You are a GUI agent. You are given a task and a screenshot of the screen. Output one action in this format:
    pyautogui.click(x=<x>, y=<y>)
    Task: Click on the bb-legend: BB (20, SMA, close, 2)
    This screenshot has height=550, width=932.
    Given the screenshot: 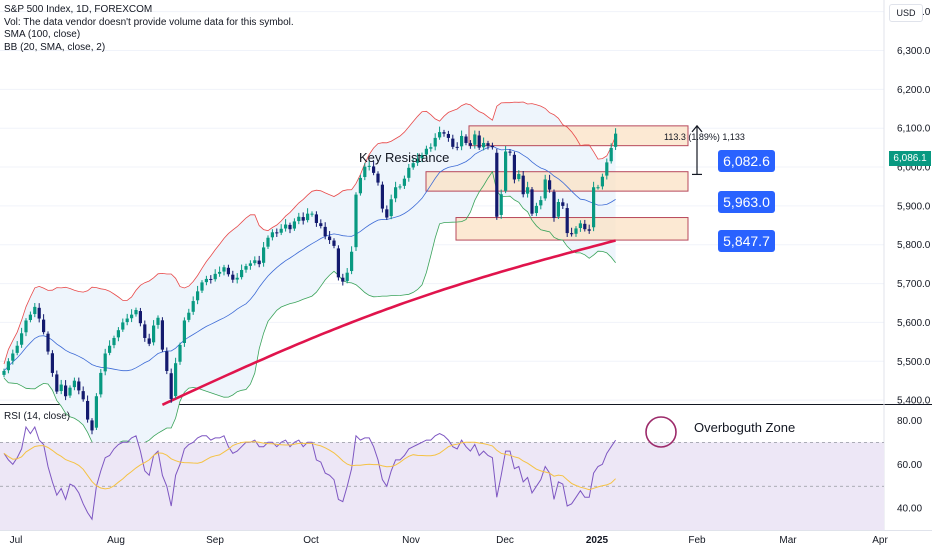 What is the action you would take?
    pyautogui.click(x=55, y=47)
    